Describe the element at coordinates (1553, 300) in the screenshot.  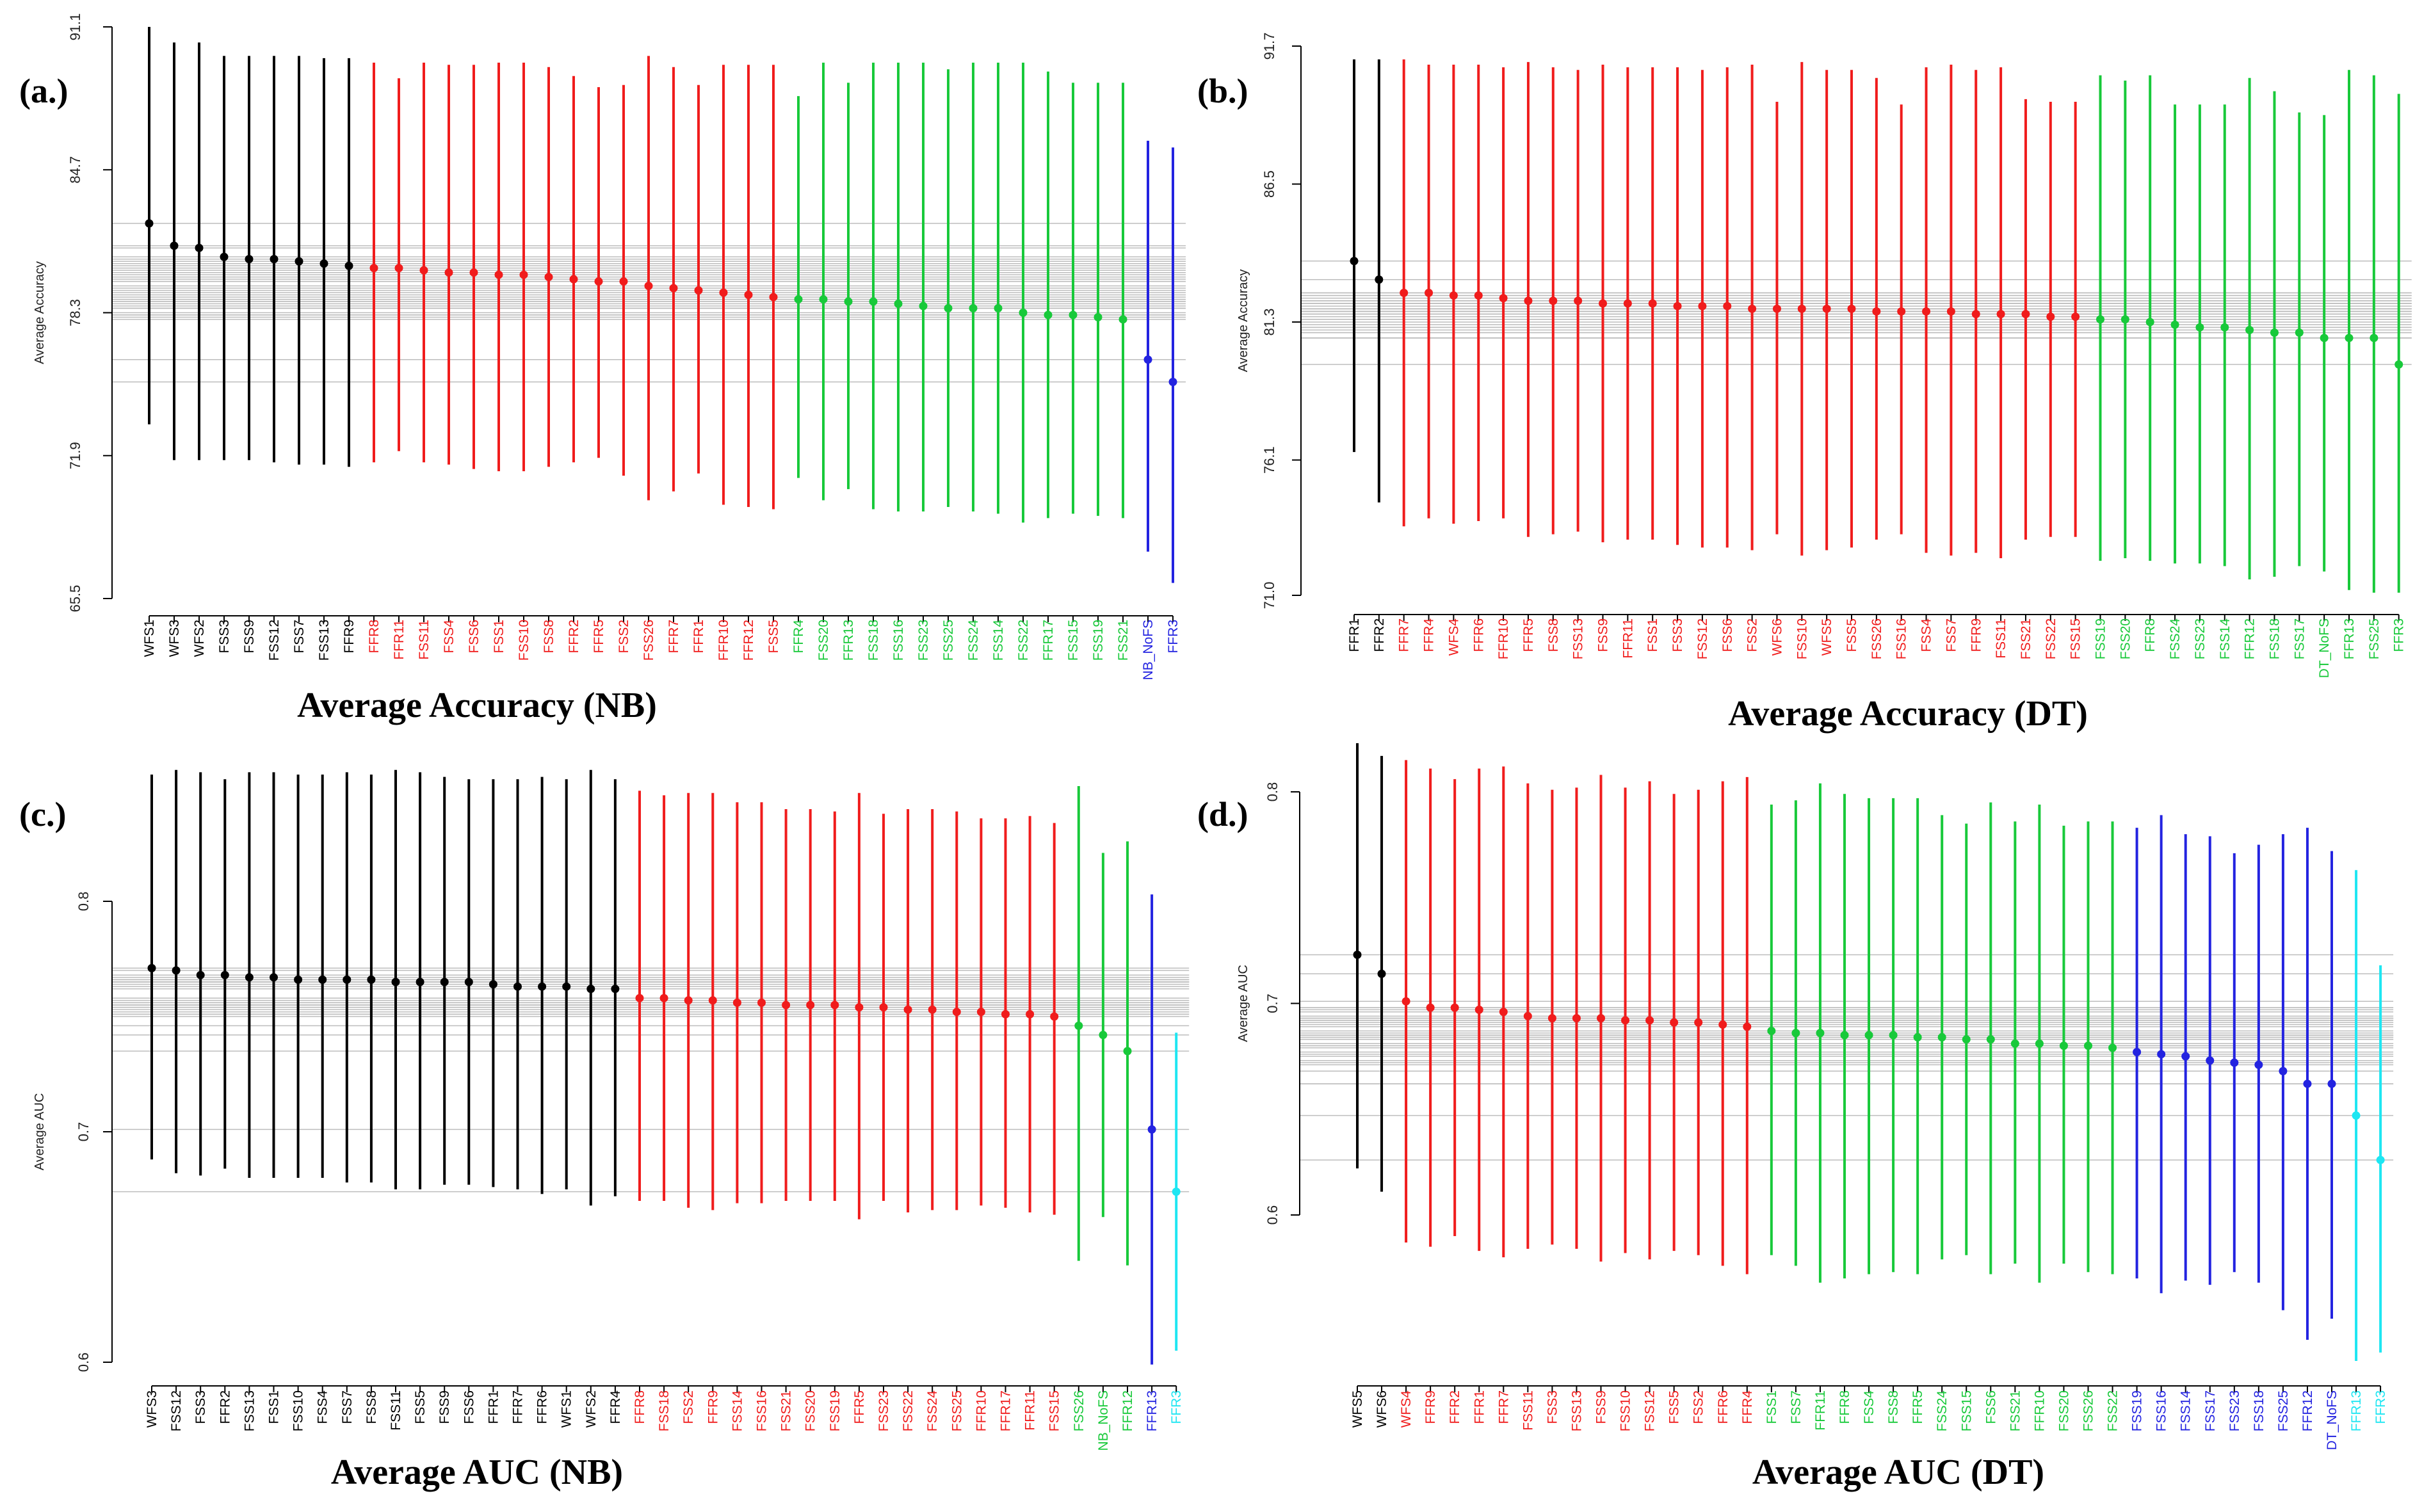
I see `mean-point-fss8` at that location.